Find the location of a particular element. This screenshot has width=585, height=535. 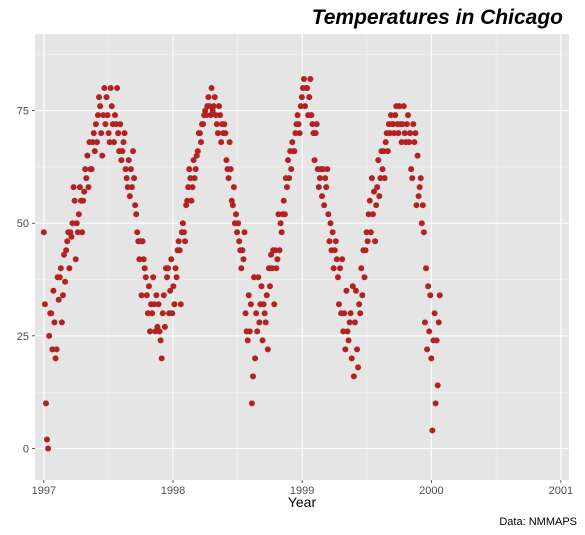

x-tick-label: 2001 is located at coordinates (561, 491).